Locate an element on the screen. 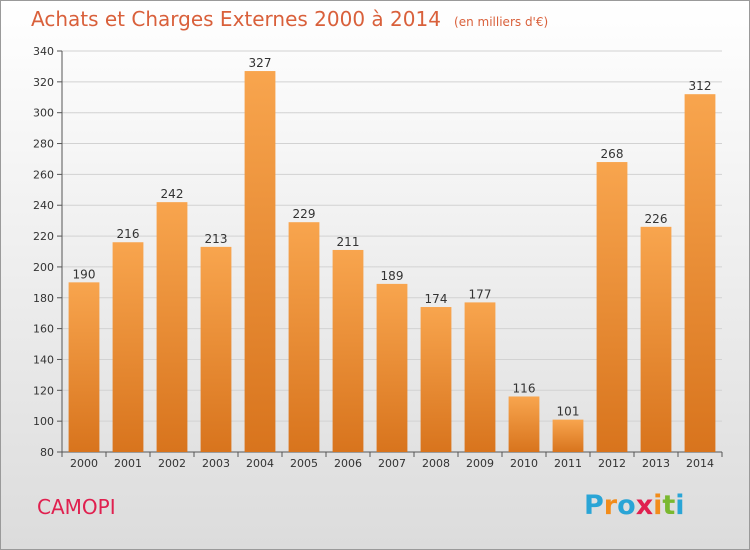  y-tick-label: 140 is located at coordinates (43, 359).